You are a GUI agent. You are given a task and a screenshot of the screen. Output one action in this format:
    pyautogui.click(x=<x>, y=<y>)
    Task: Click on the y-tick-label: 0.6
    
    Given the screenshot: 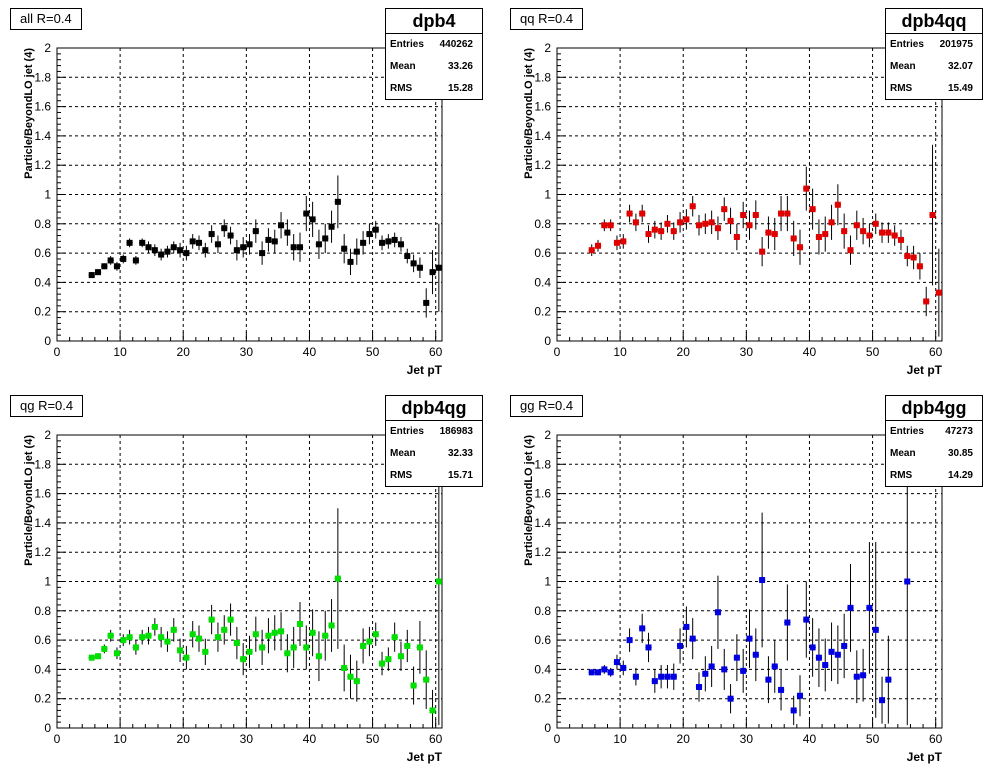 What is the action you would take?
    pyautogui.click(x=42, y=640)
    